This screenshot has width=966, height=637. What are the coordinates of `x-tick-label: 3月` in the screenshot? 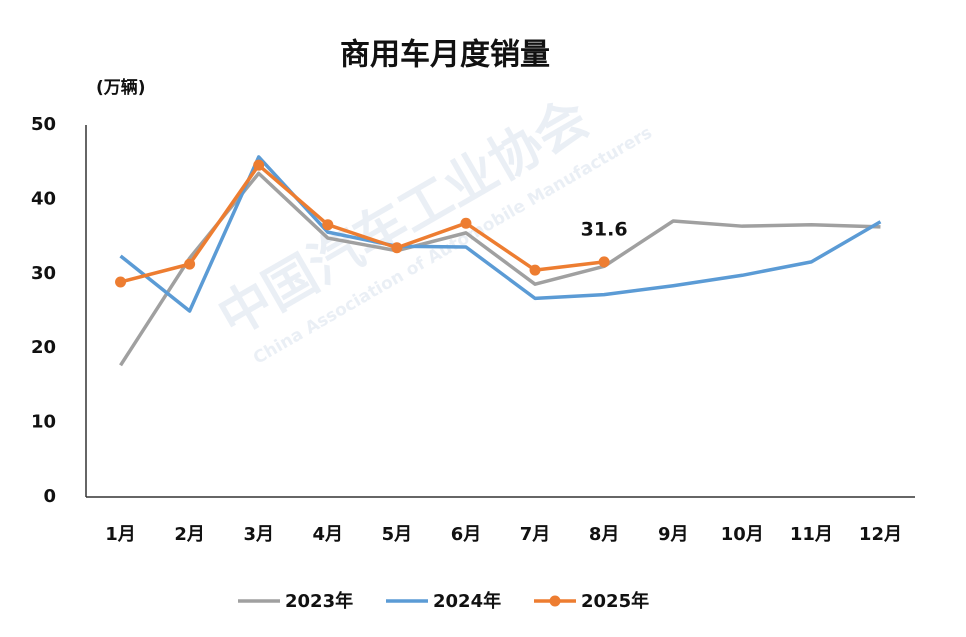 It's located at (258, 534).